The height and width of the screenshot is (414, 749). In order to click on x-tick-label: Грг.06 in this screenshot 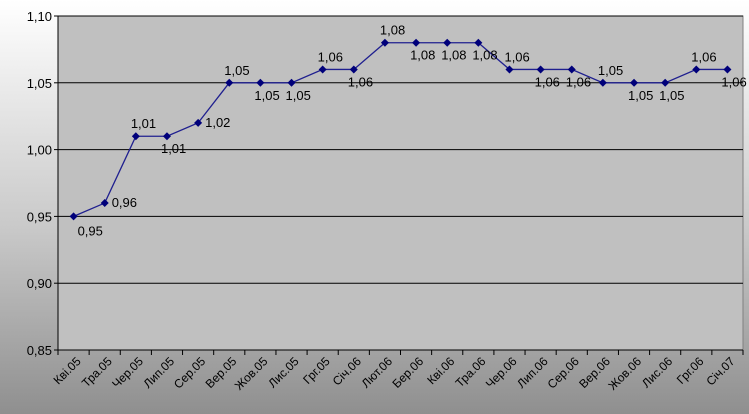, I will do `click(690, 370)`.